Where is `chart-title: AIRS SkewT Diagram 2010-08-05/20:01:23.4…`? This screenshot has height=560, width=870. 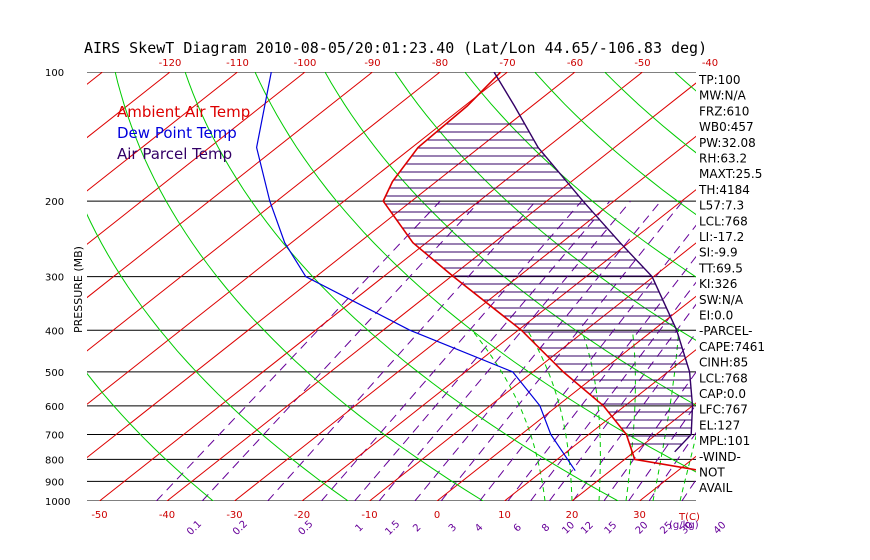 chart-title: AIRS SkewT Diagram 2010-08-05/20:01:23.4… is located at coordinates (395, 48).